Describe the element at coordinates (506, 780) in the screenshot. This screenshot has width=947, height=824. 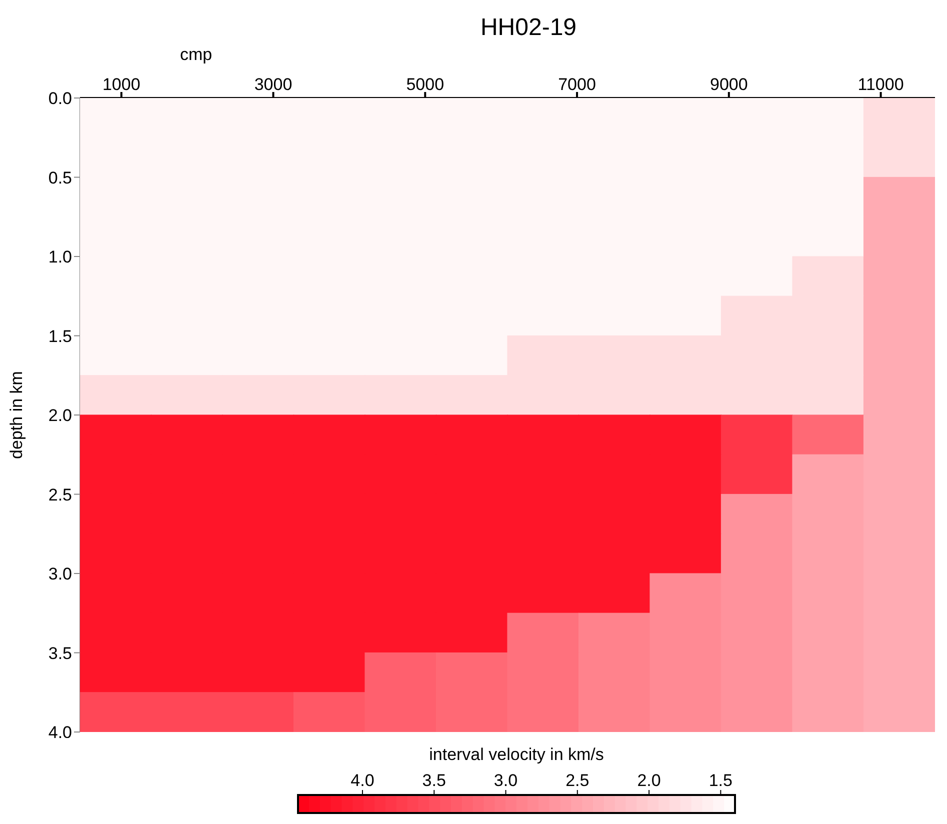
I see `color-bar-label: 3.0` at that location.